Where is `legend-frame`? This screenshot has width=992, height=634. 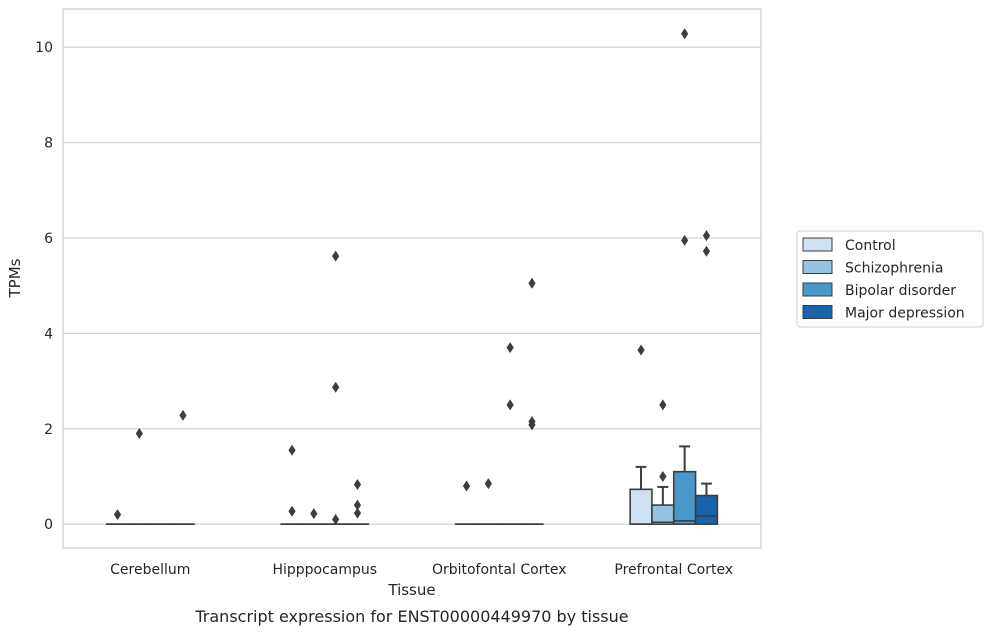
legend-frame is located at coordinates (890, 279).